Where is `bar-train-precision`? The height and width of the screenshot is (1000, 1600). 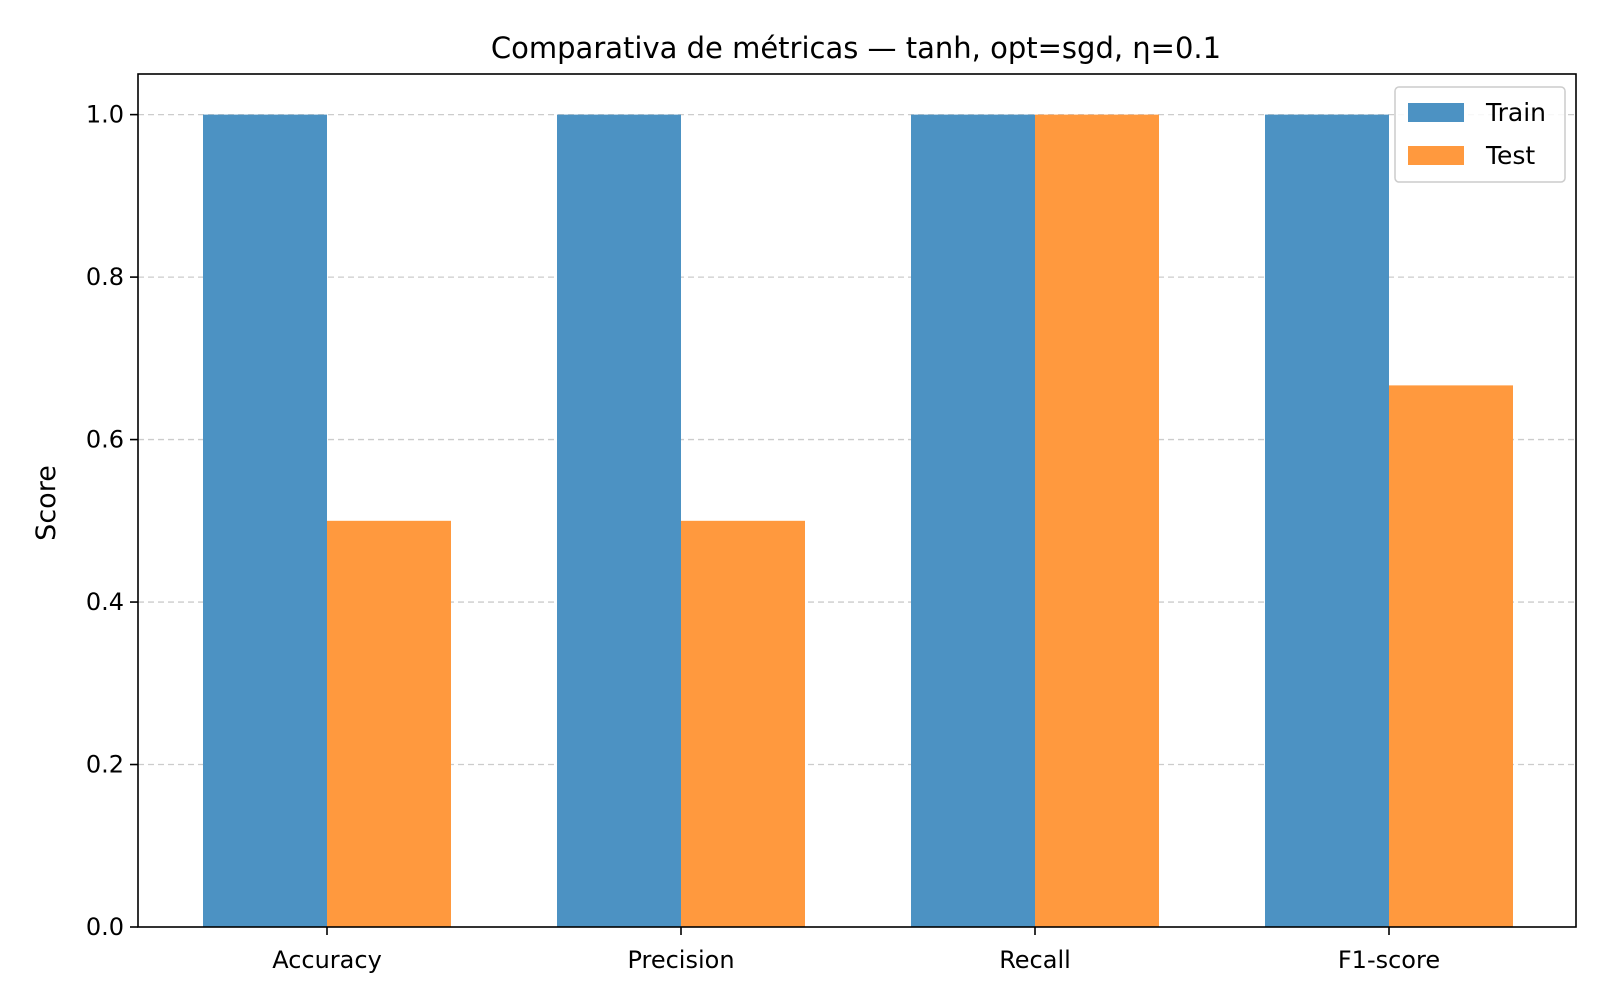 bar-train-precision is located at coordinates (619, 521).